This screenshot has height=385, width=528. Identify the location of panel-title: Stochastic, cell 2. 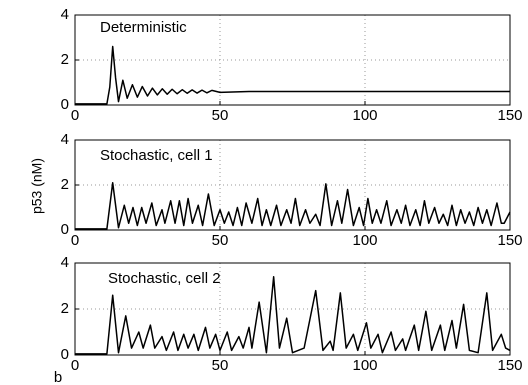
(164, 278).